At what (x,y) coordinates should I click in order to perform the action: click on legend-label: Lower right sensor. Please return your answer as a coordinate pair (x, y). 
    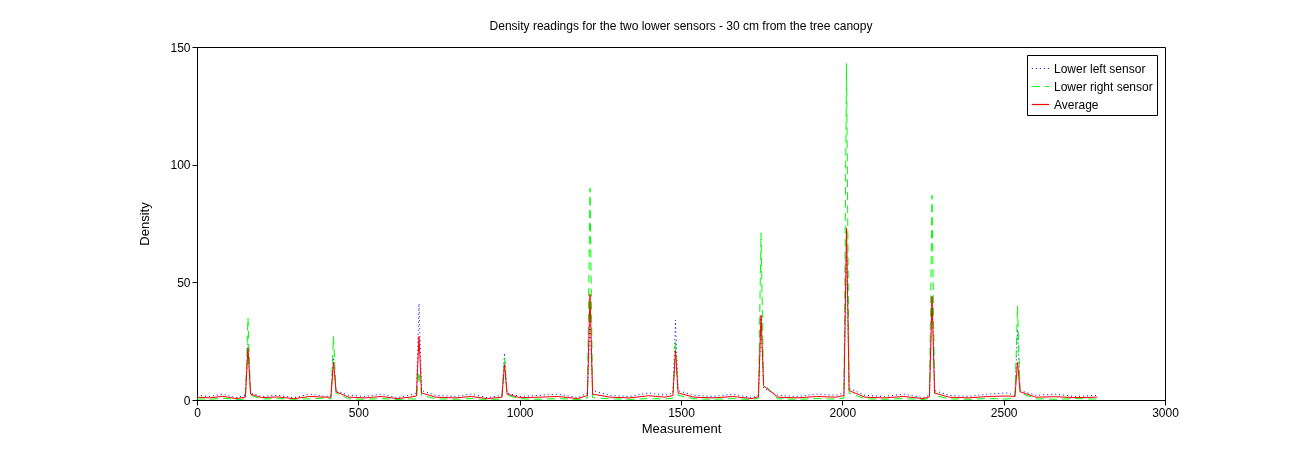
    Looking at the image, I should click on (1103, 86).